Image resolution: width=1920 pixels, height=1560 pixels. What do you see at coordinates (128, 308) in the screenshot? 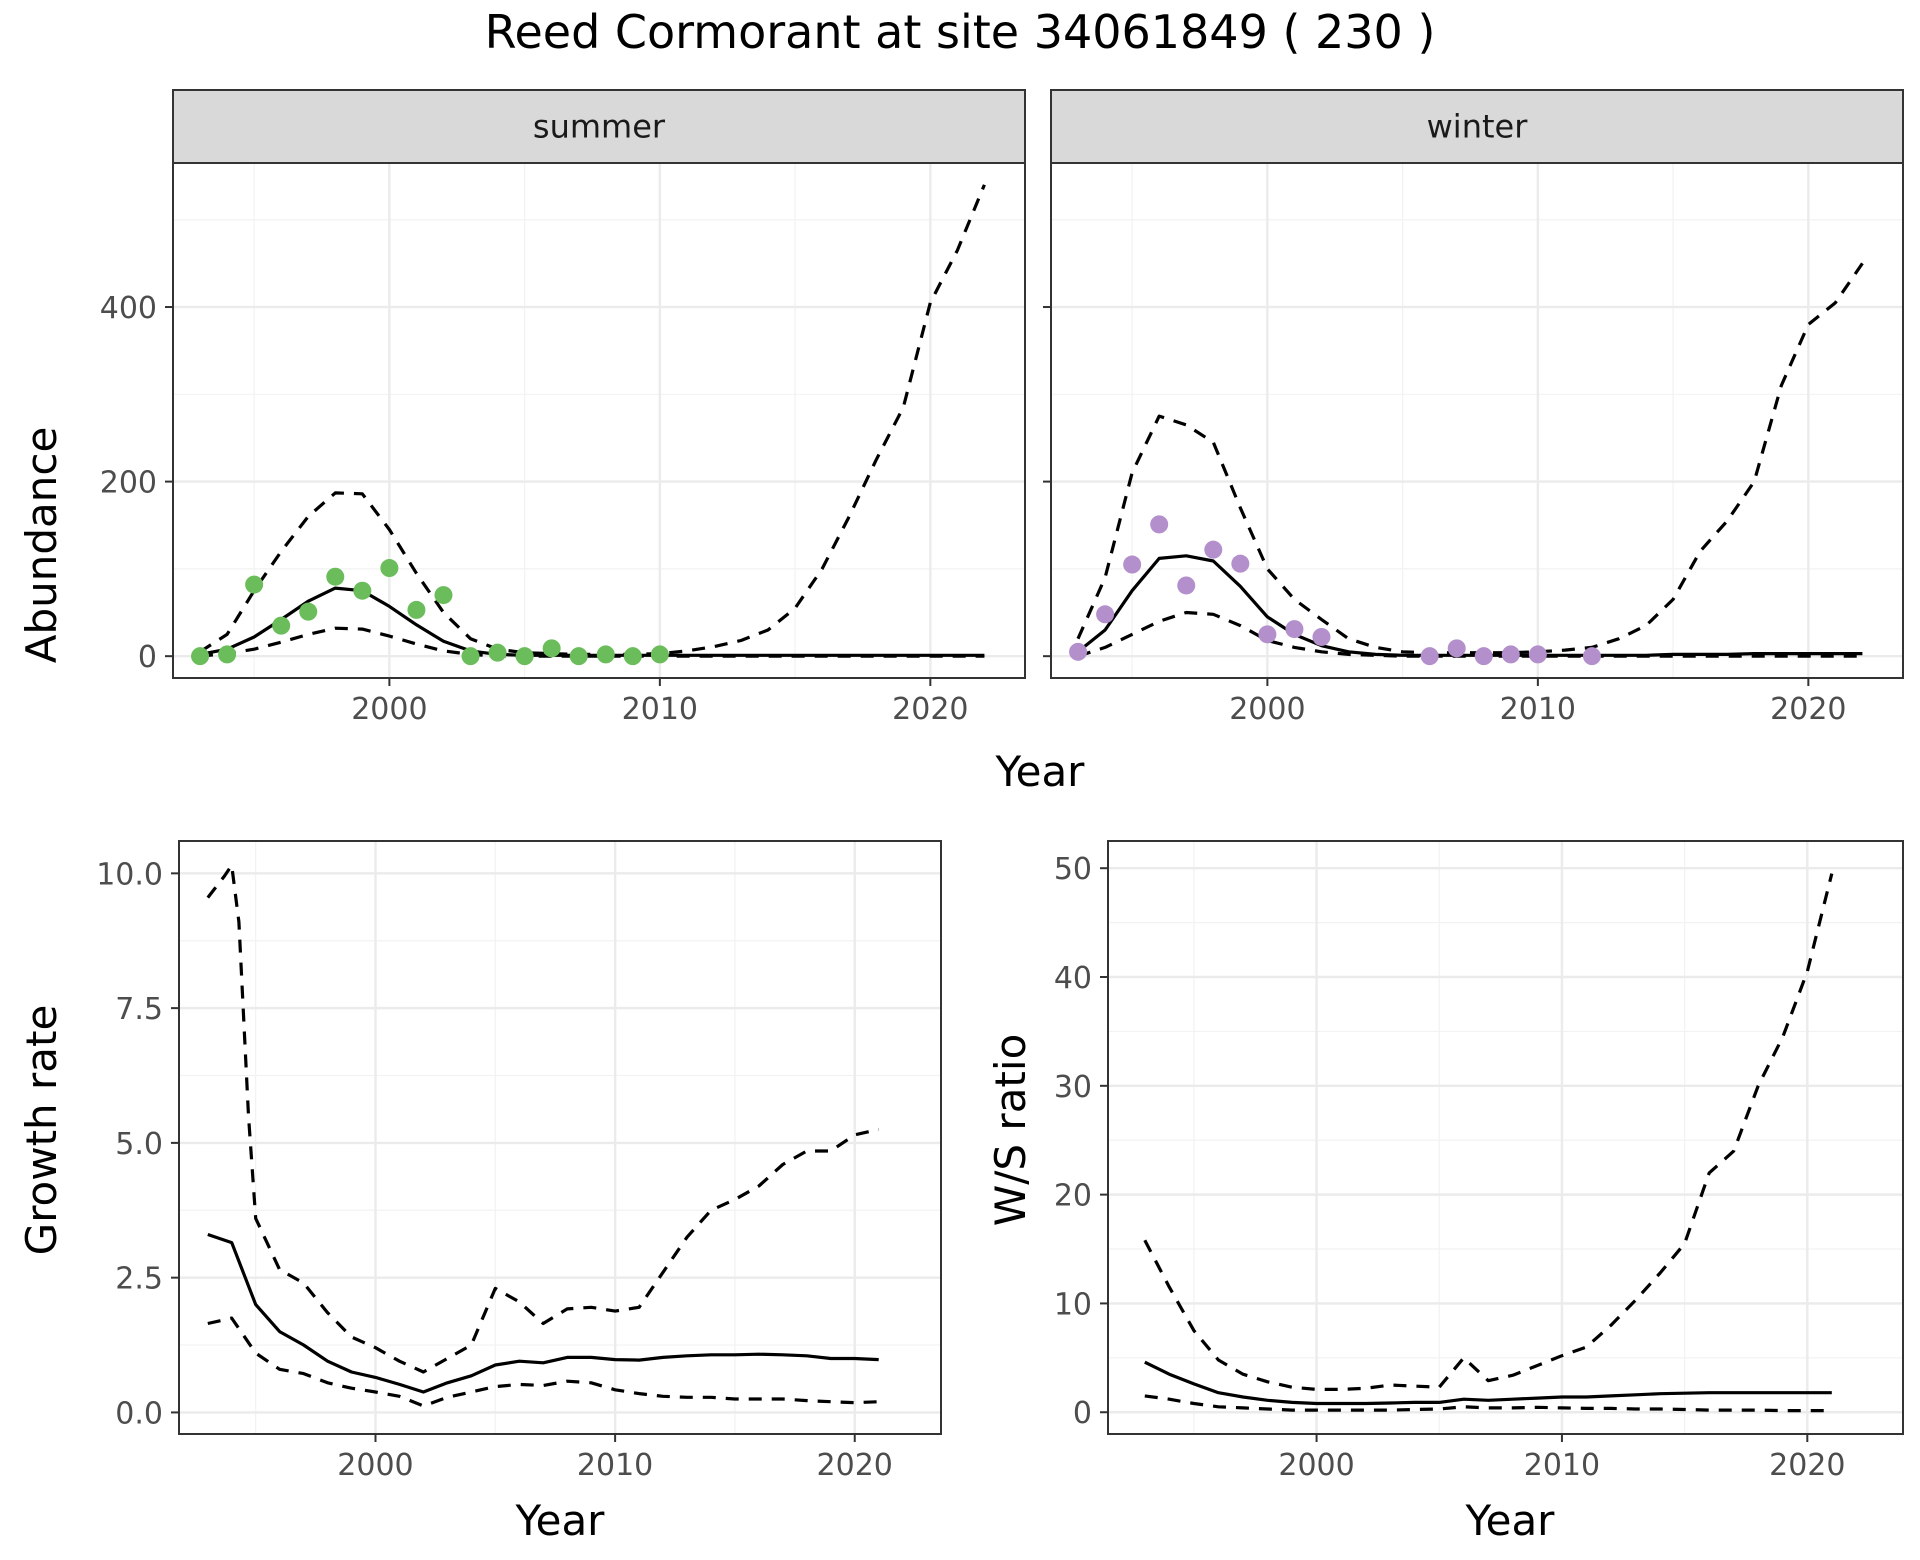
I see `y-tick-label: 400` at bounding box center [128, 308].